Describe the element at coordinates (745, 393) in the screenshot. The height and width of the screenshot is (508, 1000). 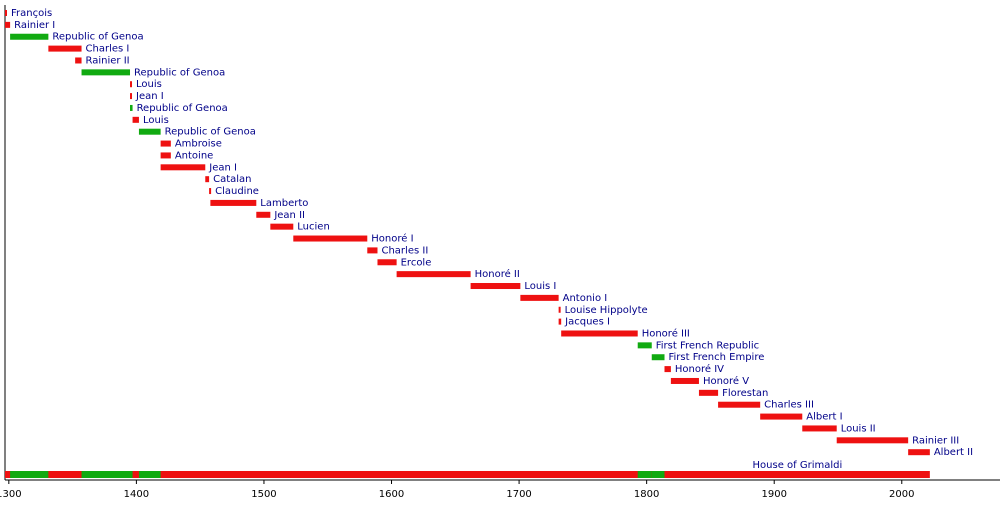
I see `reign-label: Florestan` at that location.